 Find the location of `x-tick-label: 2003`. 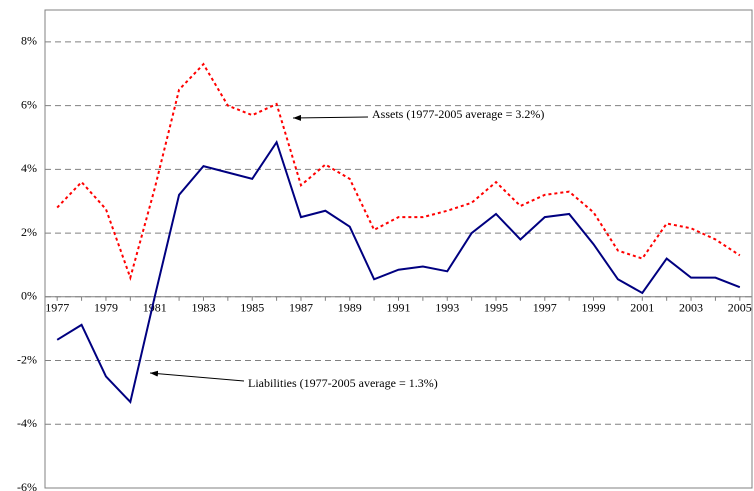

x-tick-label: 2003 is located at coordinates (691, 308).